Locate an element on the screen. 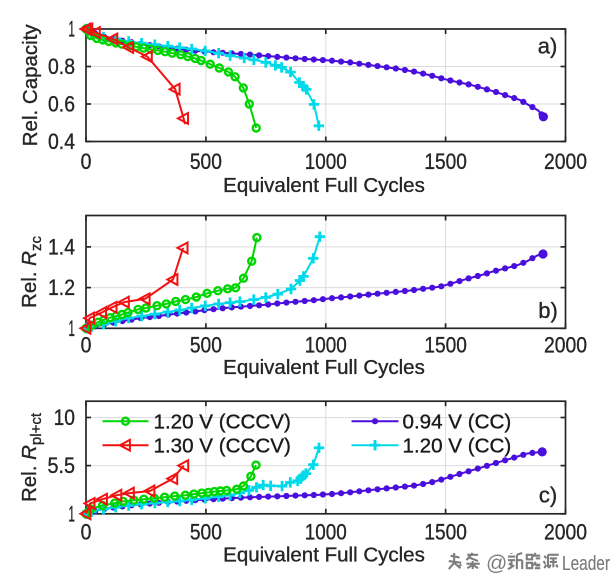 The width and height of the screenshot is (614, 588). svg-text: 0.8 is located at coordinates (61, 66).